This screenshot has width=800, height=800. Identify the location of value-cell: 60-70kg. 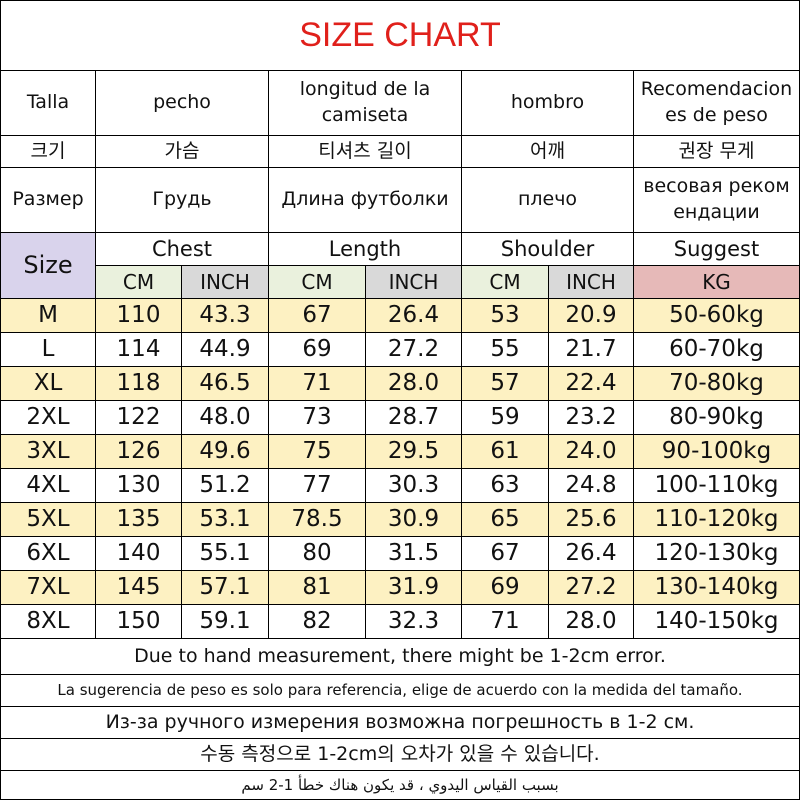
(716, 349).